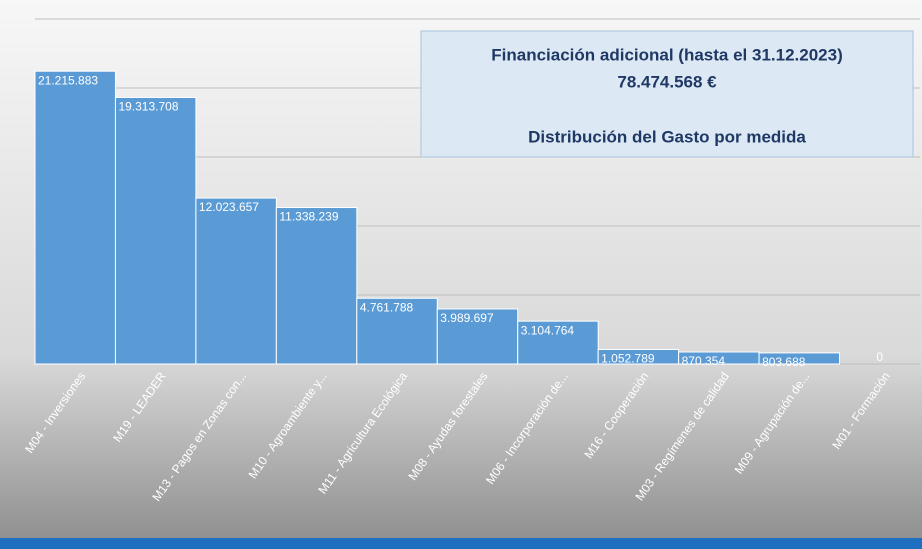 This screenshot has width=922, height=549. What do you see at coordinates (461, 543) in the screenshot?
I see `bottom-strip` at bounding box center [461, 543].